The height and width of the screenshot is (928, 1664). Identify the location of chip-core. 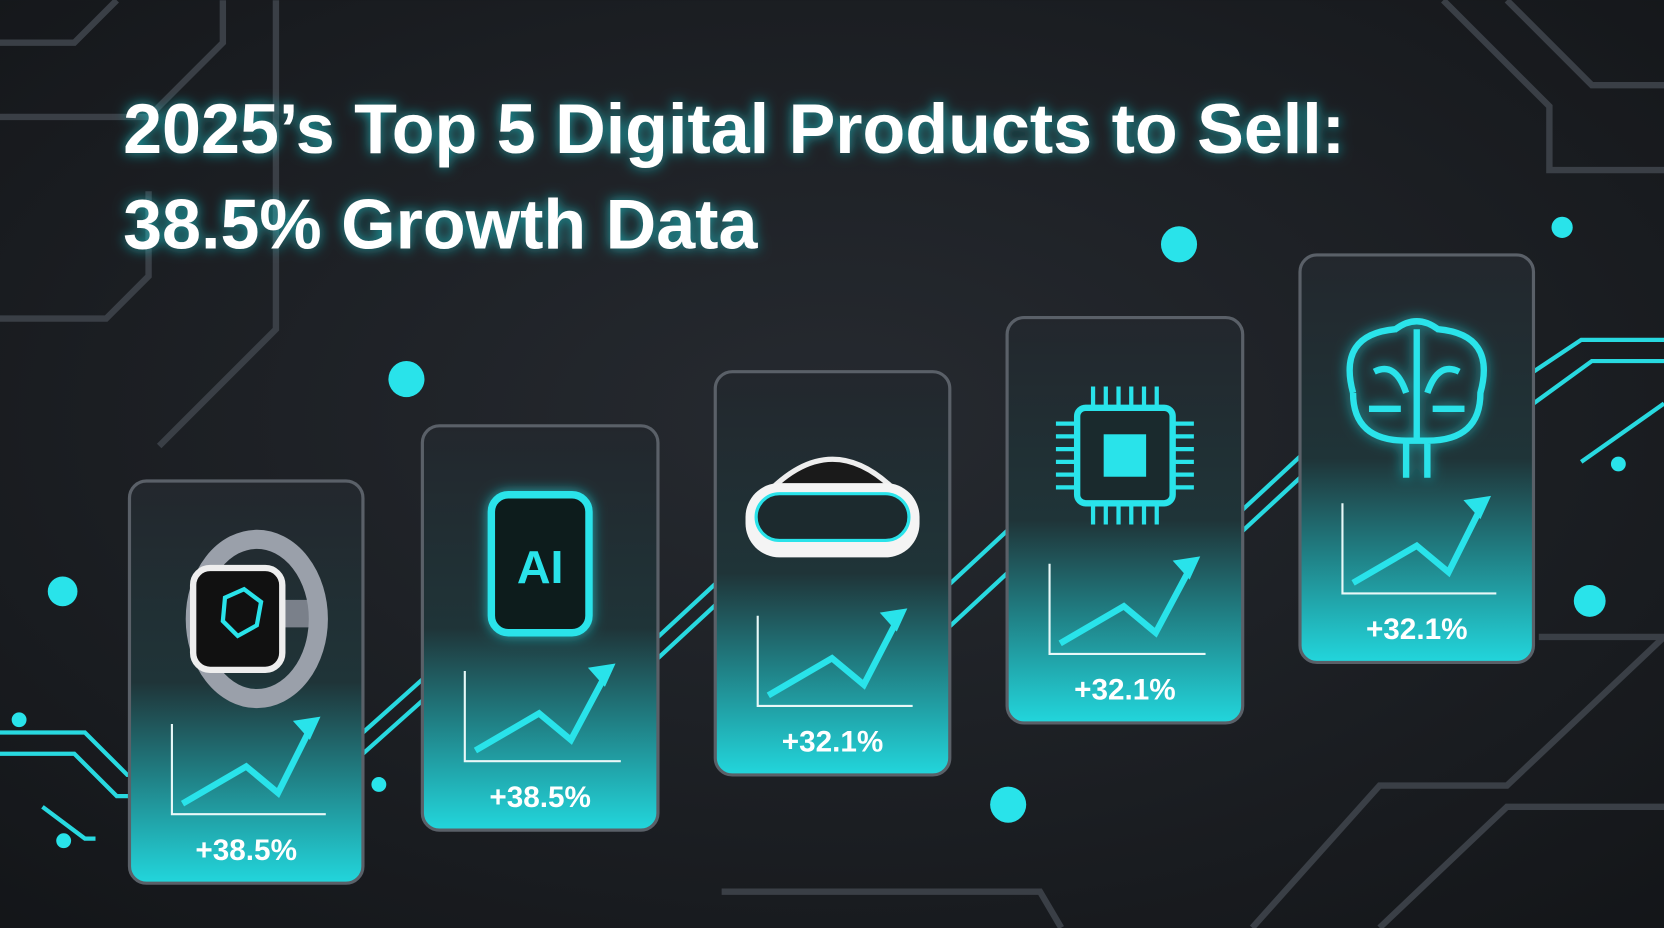
(1125, 455).